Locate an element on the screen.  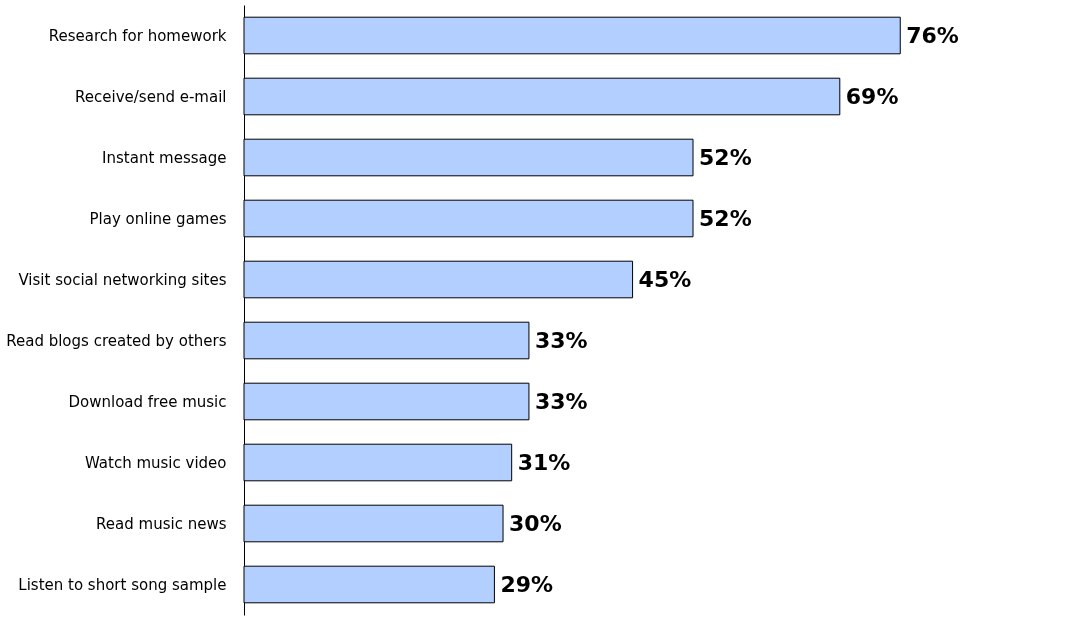
y-tick-label: Visit social networking sites is located at coordinates (122, 279).